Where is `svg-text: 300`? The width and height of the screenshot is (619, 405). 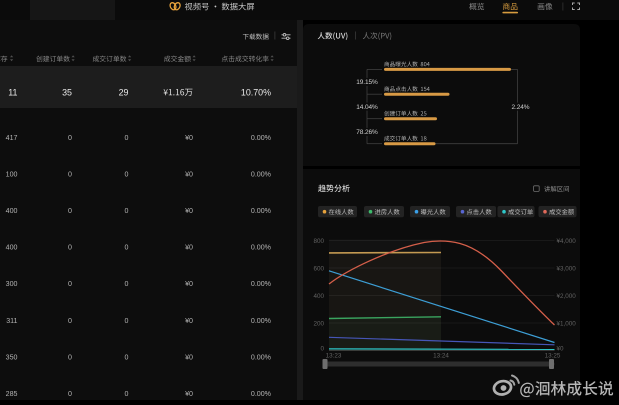 svg-text: 300 is located at coordinates (12, 284).